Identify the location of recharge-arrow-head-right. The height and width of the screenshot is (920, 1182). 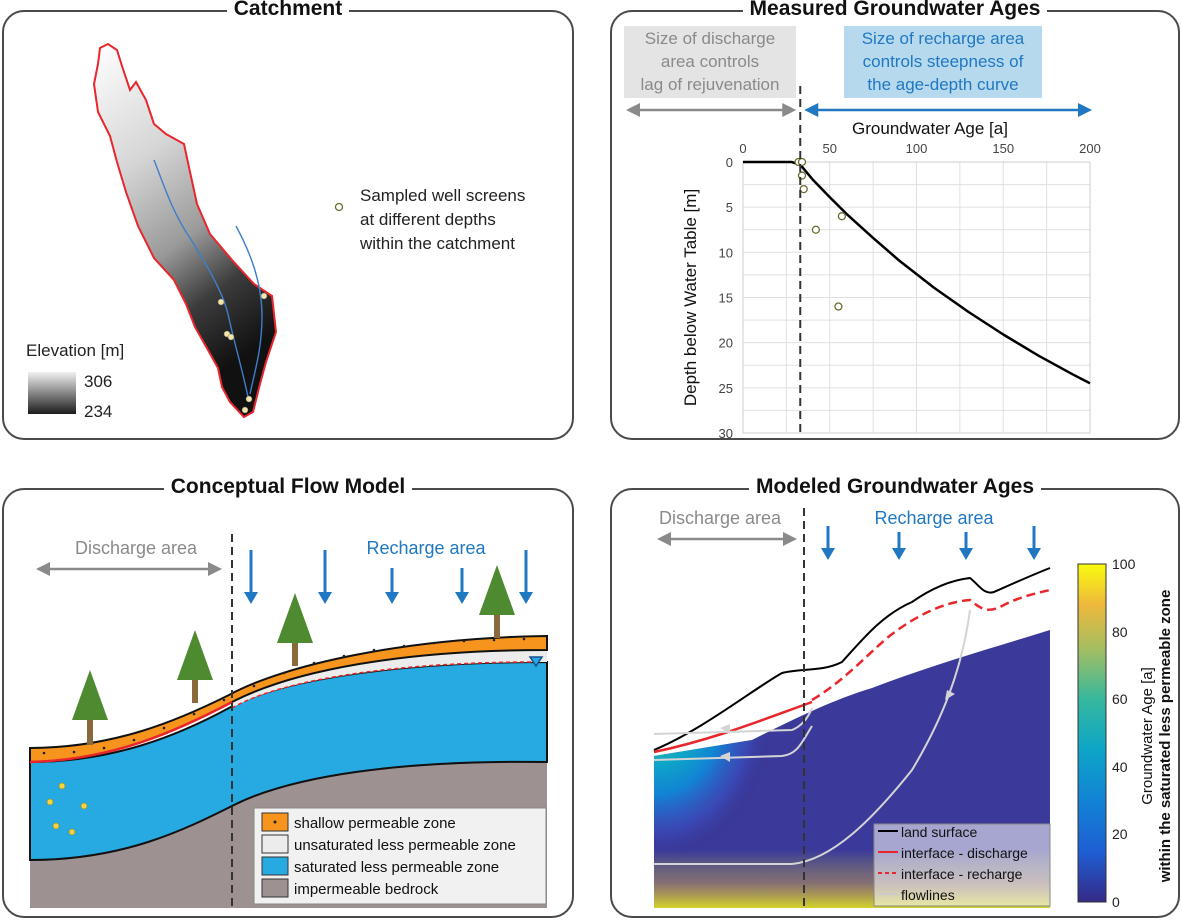
(1085, 110).